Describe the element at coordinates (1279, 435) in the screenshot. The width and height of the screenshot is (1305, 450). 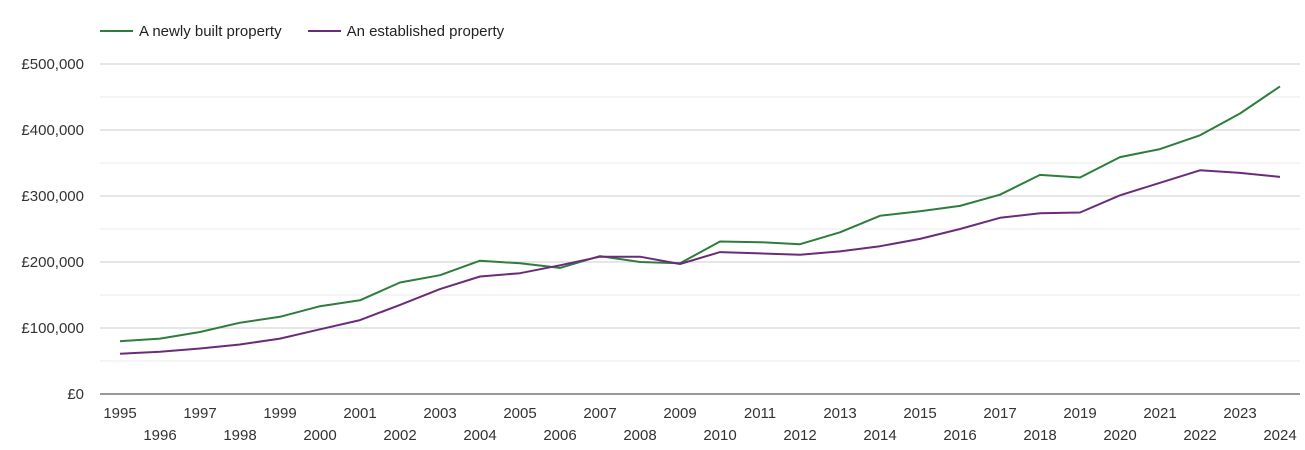
I see `x-tick-label: 2024` at that location.